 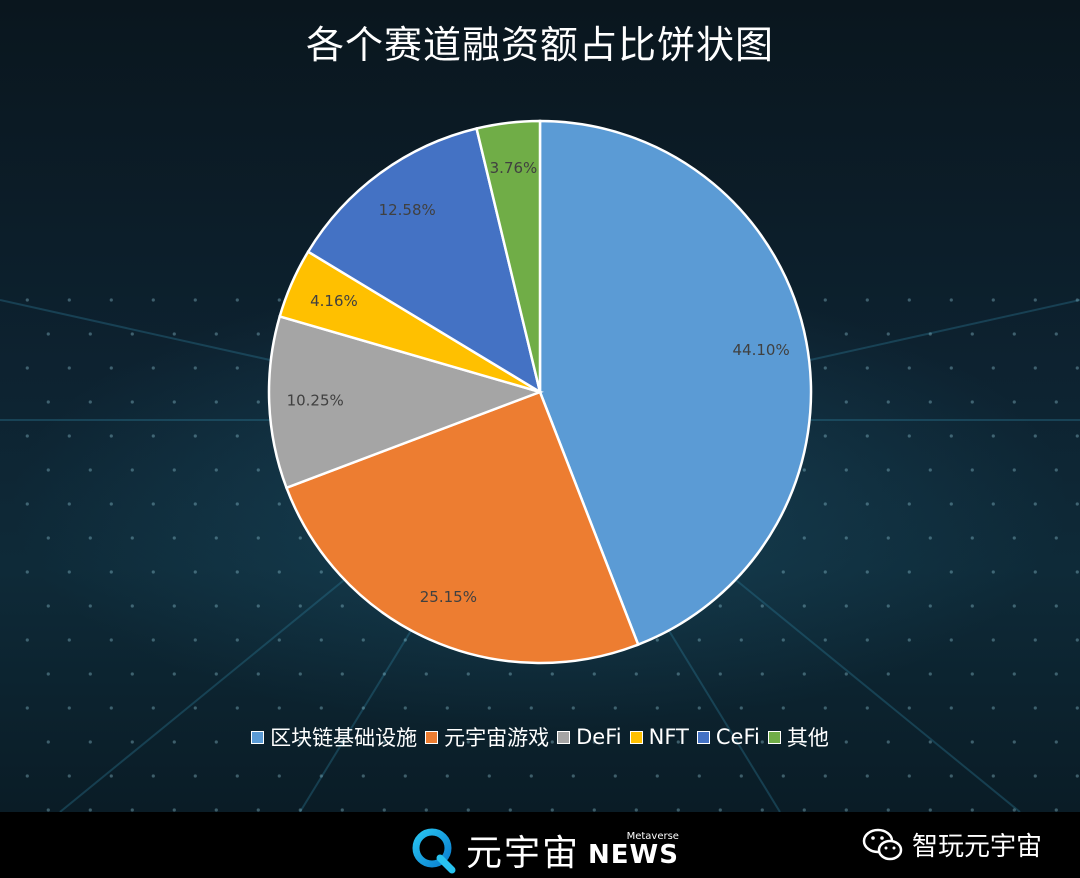 What do you see at coordinates (497, 738) in the screenshot?
I see `legend-label: 元宇宙游戏` at bounding box center [497, 738].